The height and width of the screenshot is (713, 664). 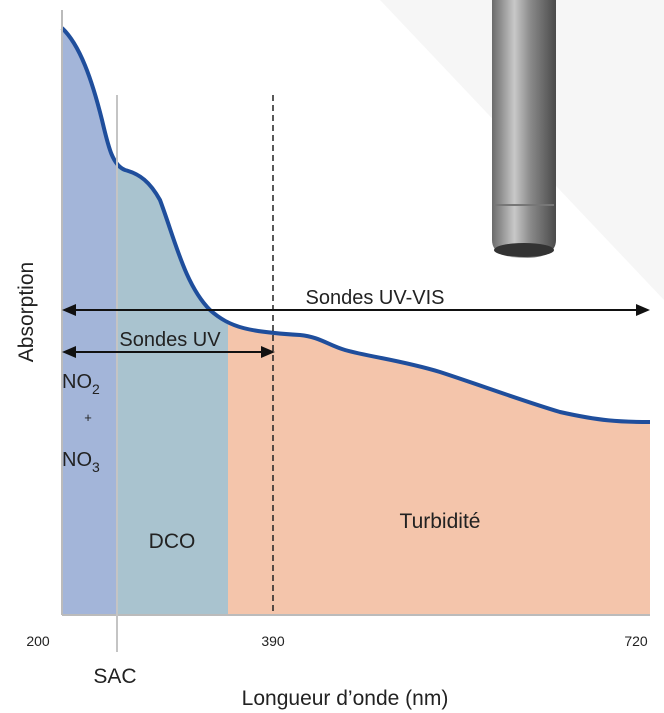 What do you see at coordinates (345, 698) in the screenshot?
I see `x-axis-label: Longueur d’onde (nm)` at bounding box center [345, 698].